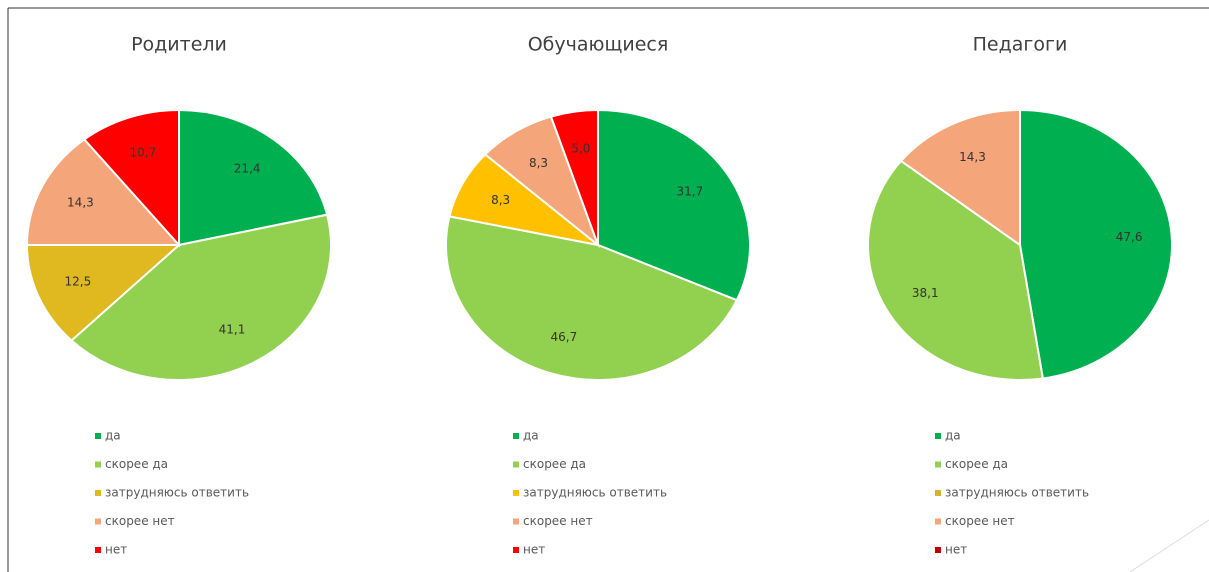  What do you see at coordinates (232, 330) in the screenshot?
I see `data-label: 41,1` at bounding box center [232, 330].